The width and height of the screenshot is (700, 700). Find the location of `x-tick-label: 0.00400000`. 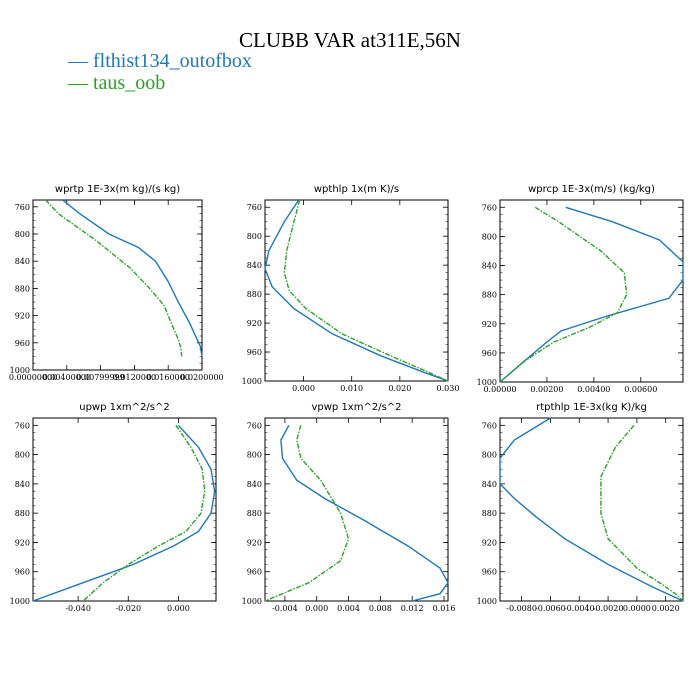

x-tick-label: 0.00400000 is located at coordinates (67, 377).